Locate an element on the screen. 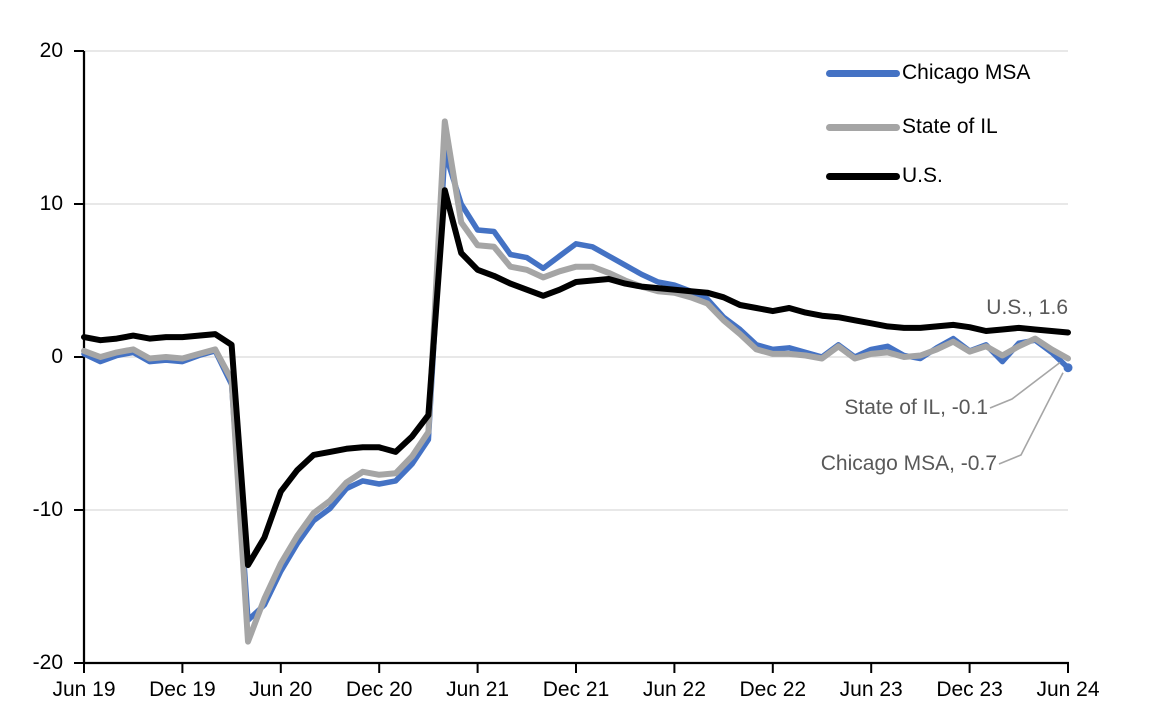 The image size is (1152, 715). leader-line-chicago-msa is located at coordinates (1031, 418).